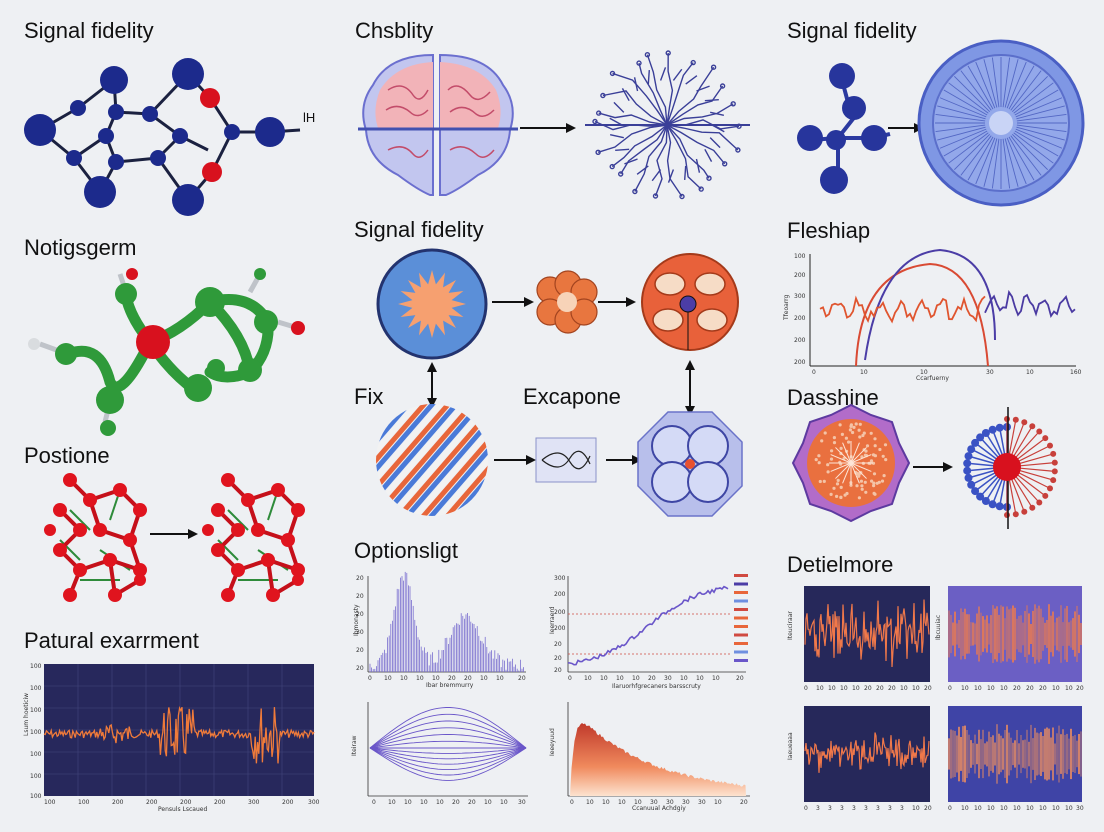 This screenshot has width=1104, height=832. Describe the element at coordinates (548, 128) in the screenshot. I see `arrow-icon-chsblity` at that location.